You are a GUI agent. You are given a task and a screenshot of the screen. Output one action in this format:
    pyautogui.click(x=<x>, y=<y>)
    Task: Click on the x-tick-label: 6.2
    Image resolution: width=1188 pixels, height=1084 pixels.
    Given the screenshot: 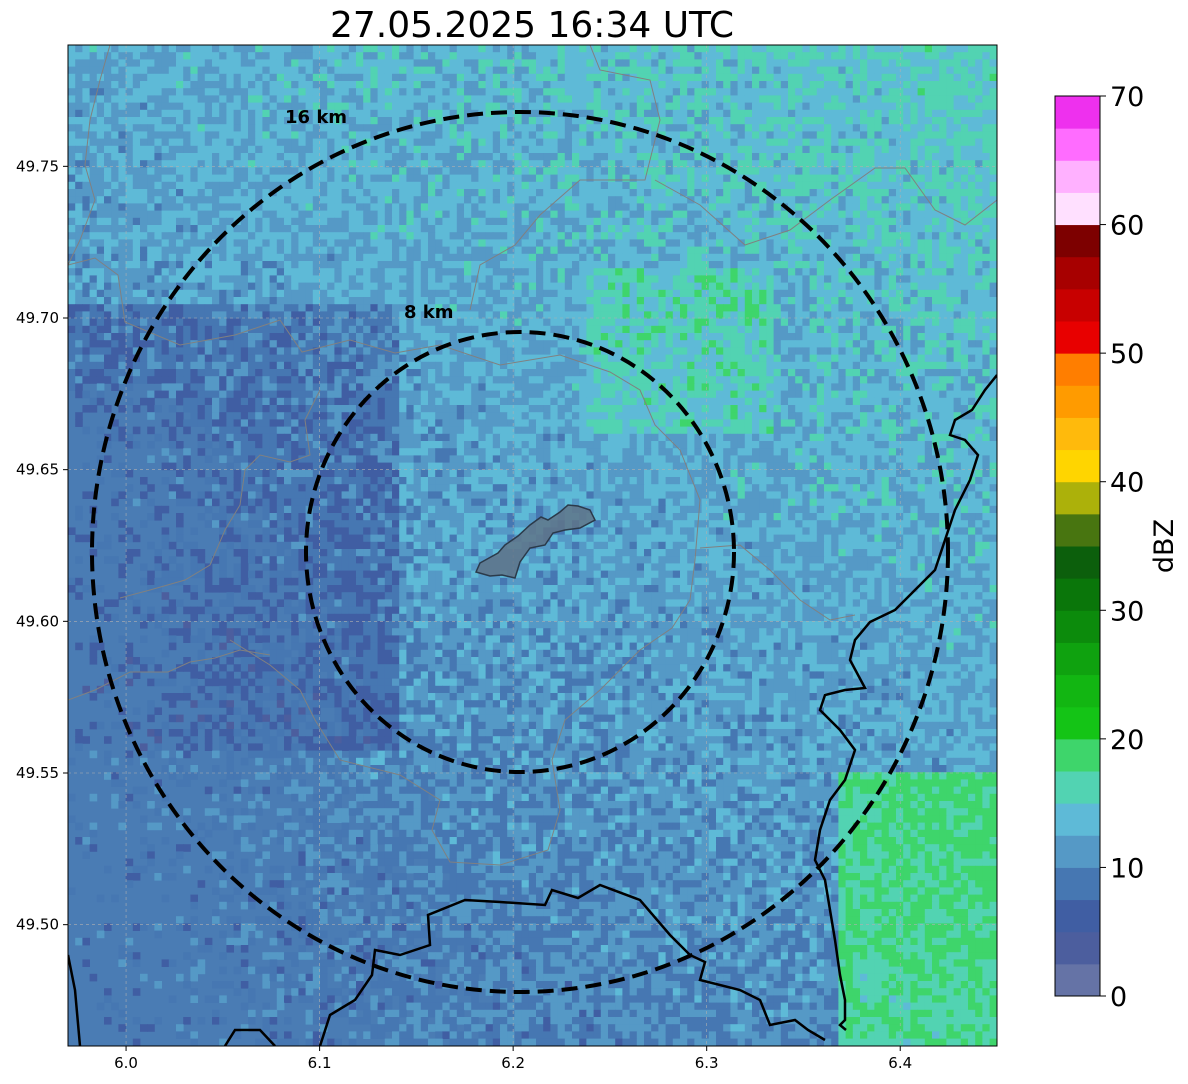 What is the action you would take?
    pyautogui.click(x=513, y=1063)
    